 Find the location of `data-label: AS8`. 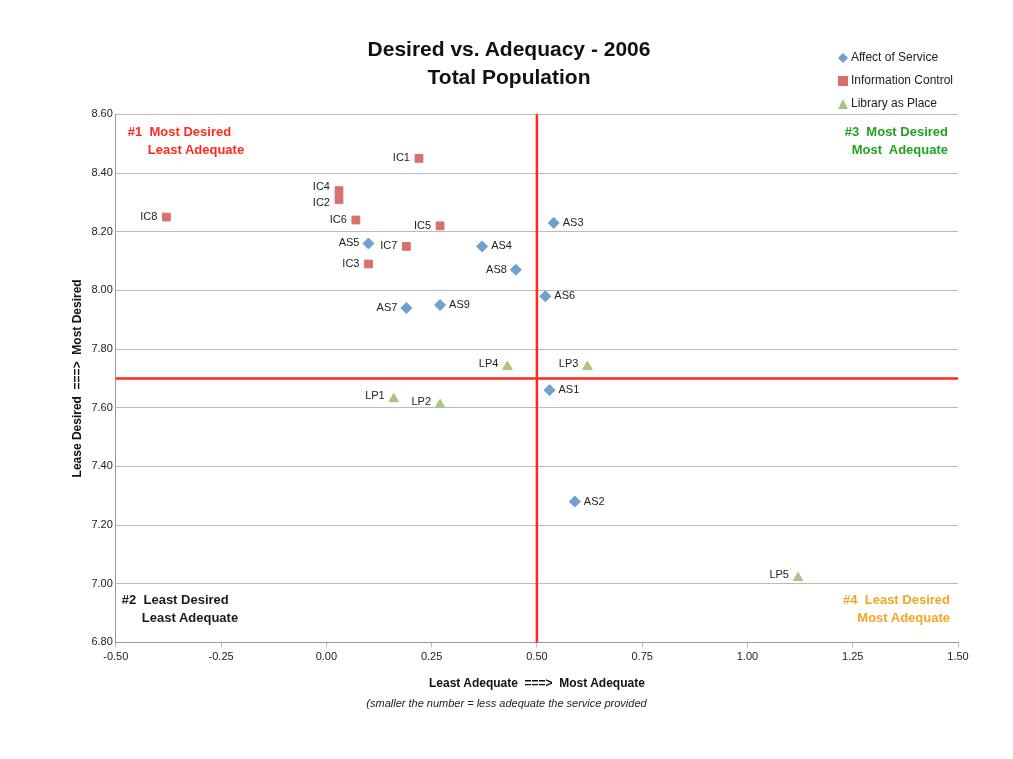

data-label: AS8 is located at coordinates (496, 268).